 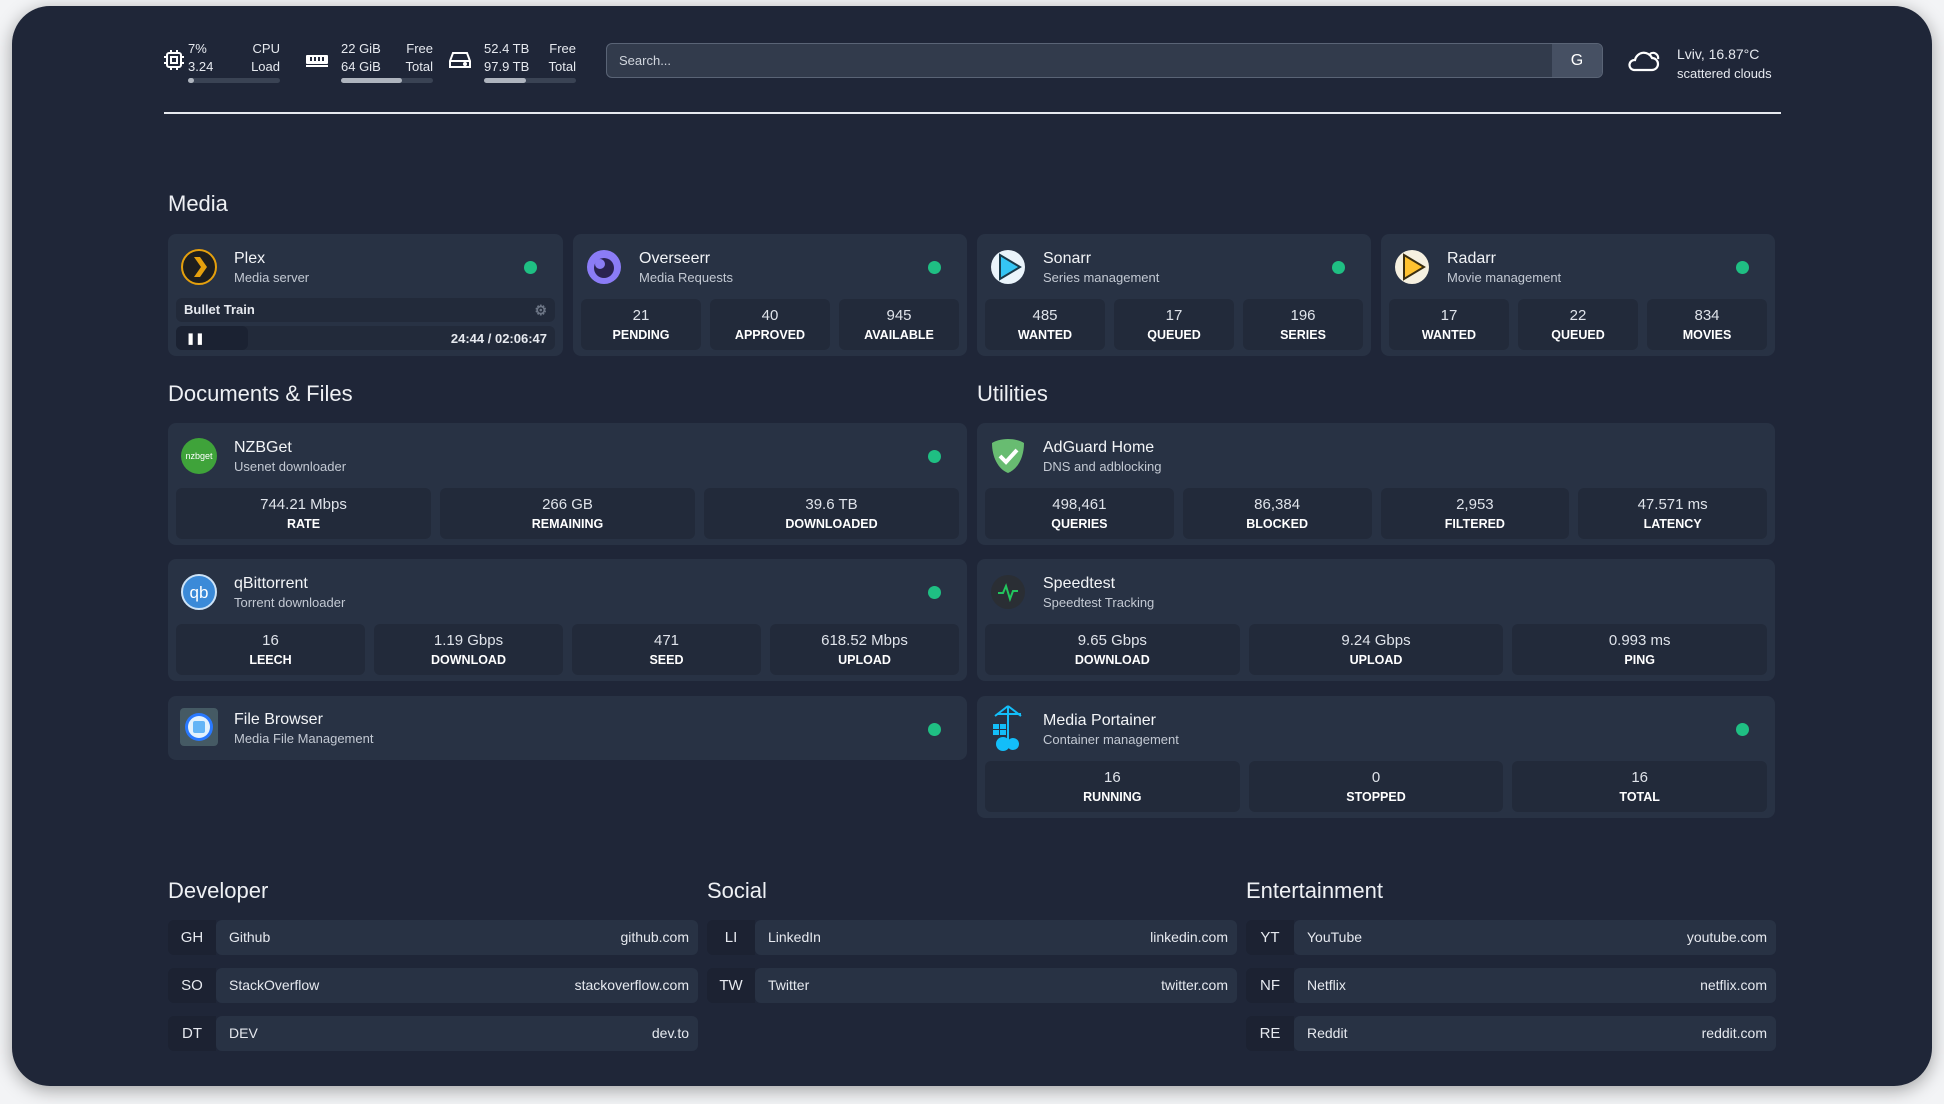 What do you see at coordinates (1270, 937) in the screenshot?
I see `bookmark-abbr: YT` at bounding box center [1270, 937].